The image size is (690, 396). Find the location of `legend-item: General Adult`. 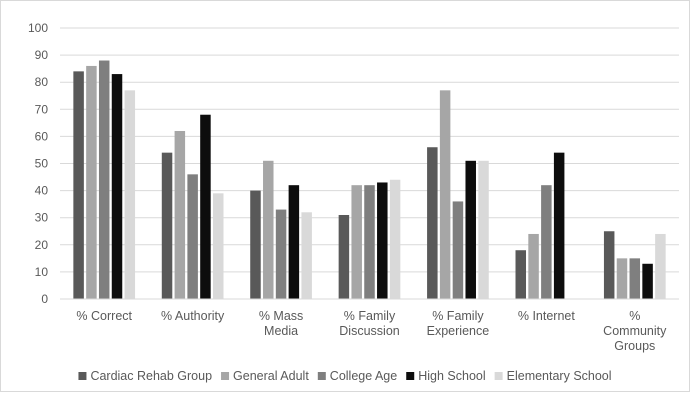

legend-item: General Adult is located at coordinates (265, 376).